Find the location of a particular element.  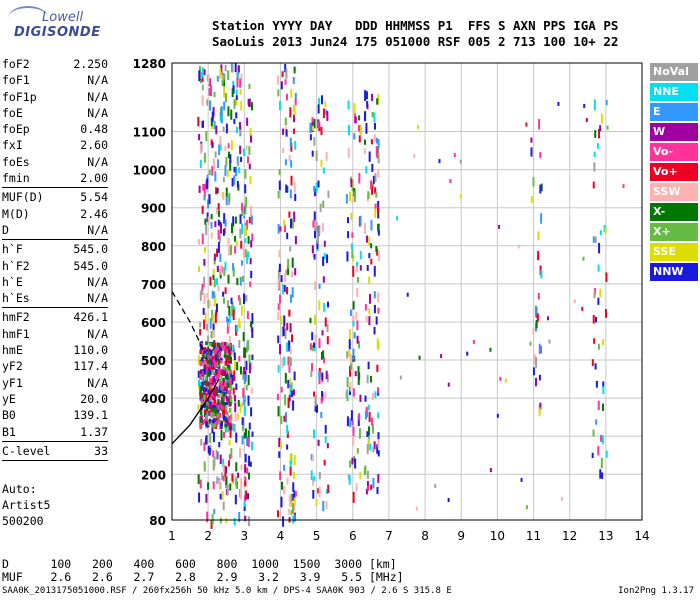

param-value: 5.54 is located at coordinates (94, 197).